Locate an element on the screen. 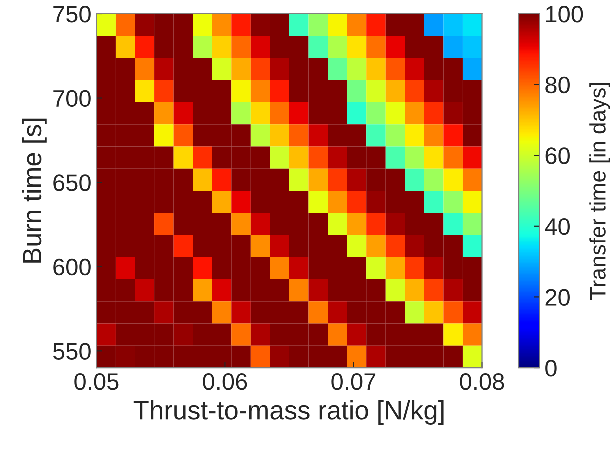 The width and height of the screenshot is (612, 451). x-tick-label: 0.07 is located at coordinates (354, 382).